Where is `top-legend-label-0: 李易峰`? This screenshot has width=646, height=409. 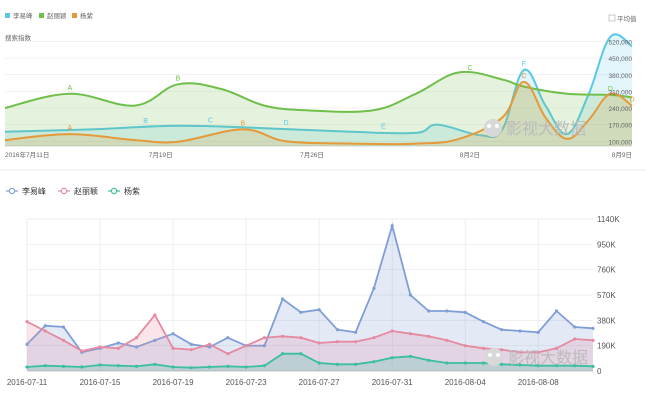 top-legend-label-0: 李易峰 is located at coordinates (23, 15).